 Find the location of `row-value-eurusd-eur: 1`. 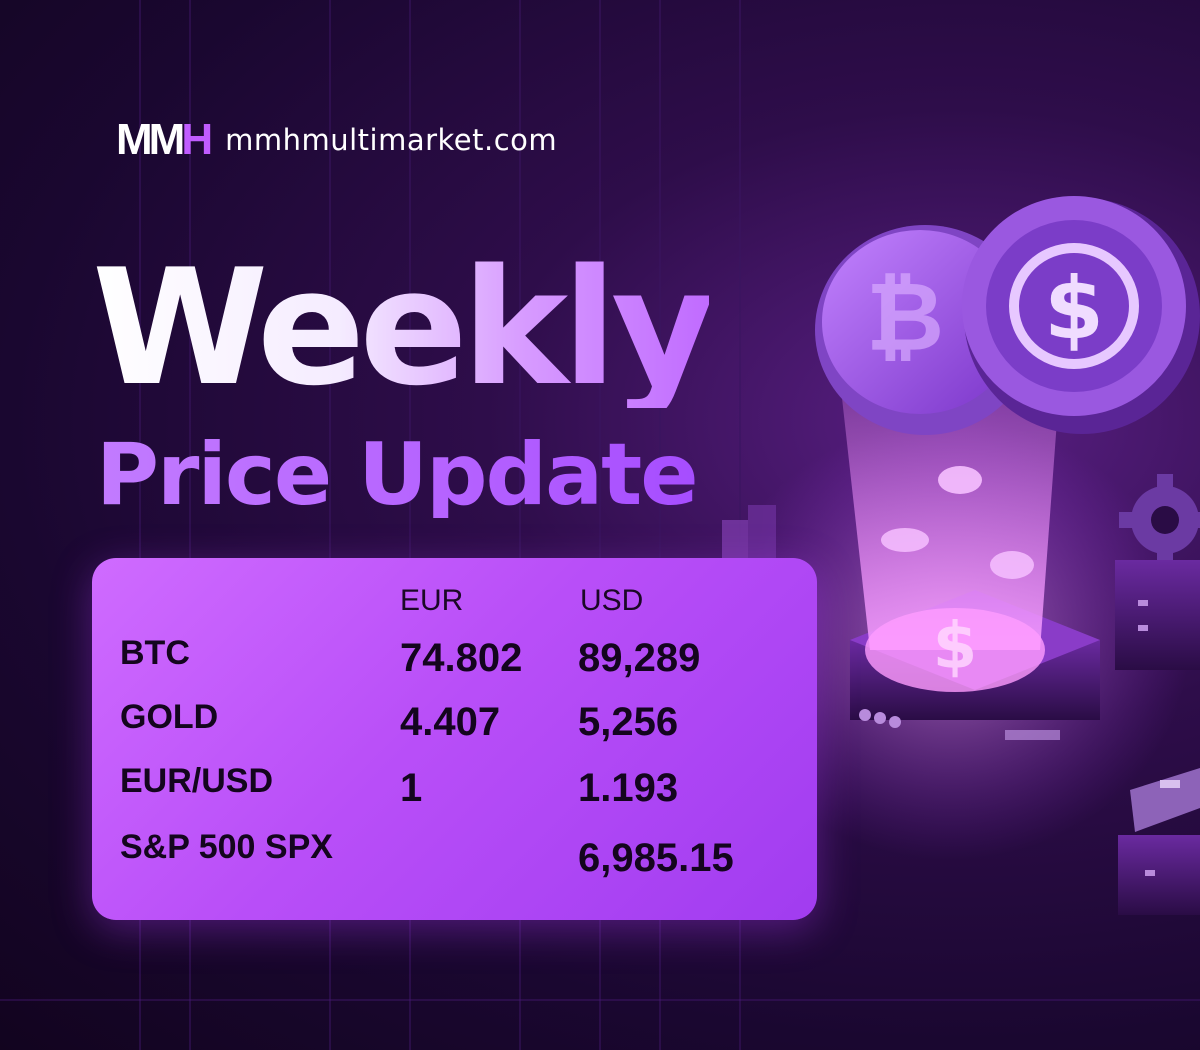

row-value-eurusd-eur: 1 is located at coordinates (411, 788).